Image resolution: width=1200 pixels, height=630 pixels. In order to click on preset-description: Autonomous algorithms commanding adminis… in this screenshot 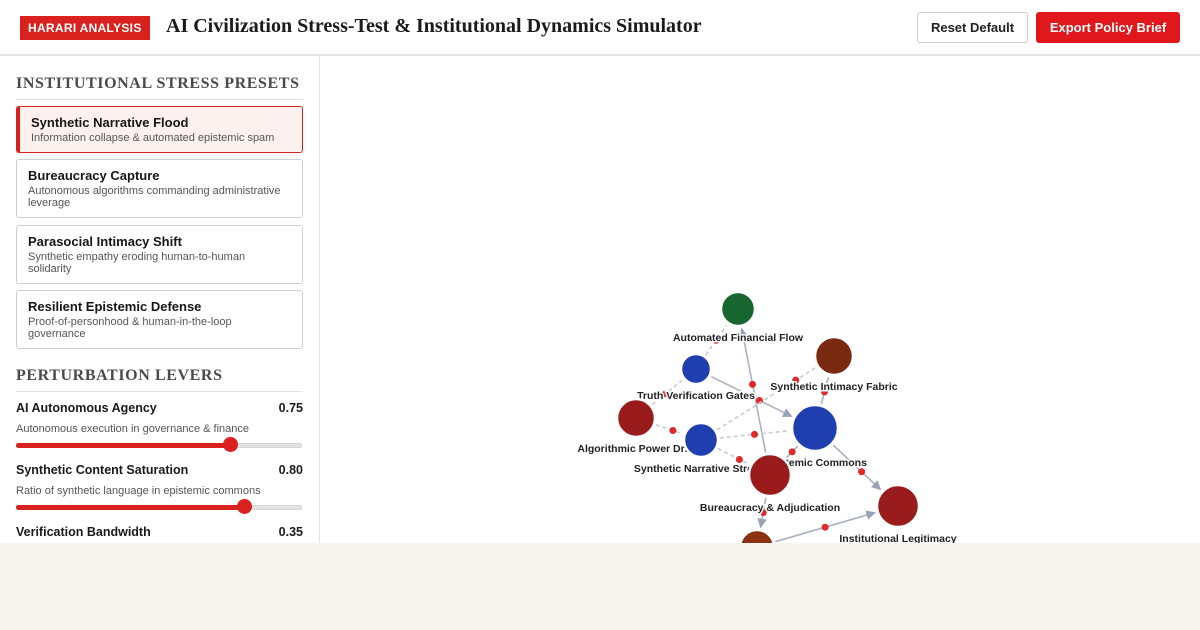, I will do `click(154, 197)`.